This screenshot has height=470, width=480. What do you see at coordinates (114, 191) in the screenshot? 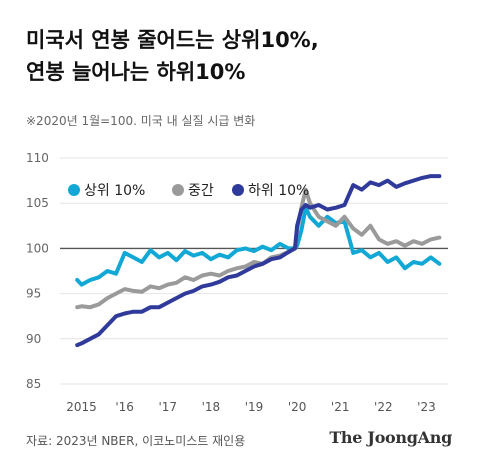
I see `legend-label-1: 상위 10%` at bounding box center [114, 191].